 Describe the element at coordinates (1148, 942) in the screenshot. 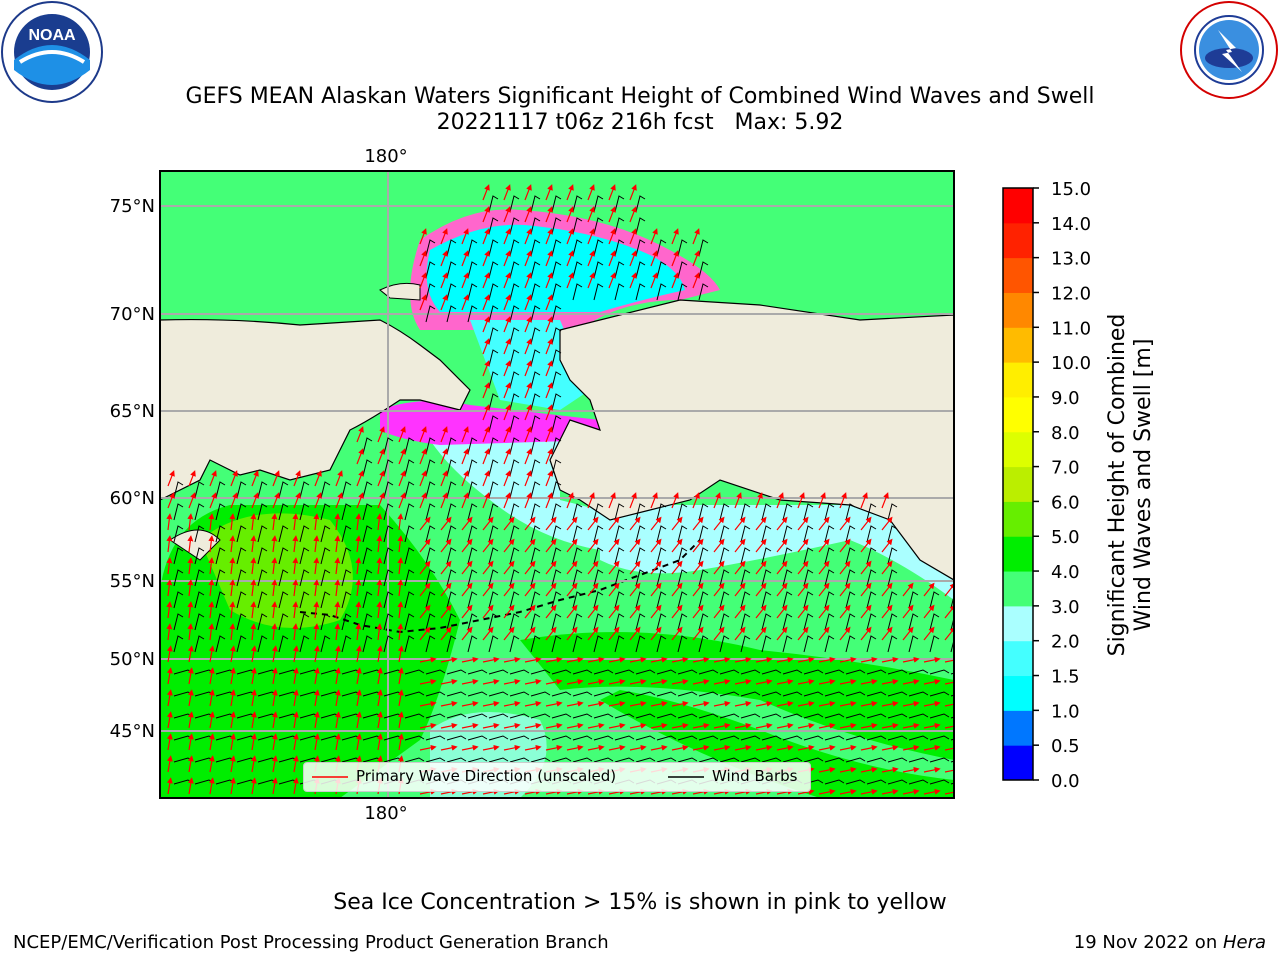

I see `date-text: 19 Nov 2022 on` at that location.